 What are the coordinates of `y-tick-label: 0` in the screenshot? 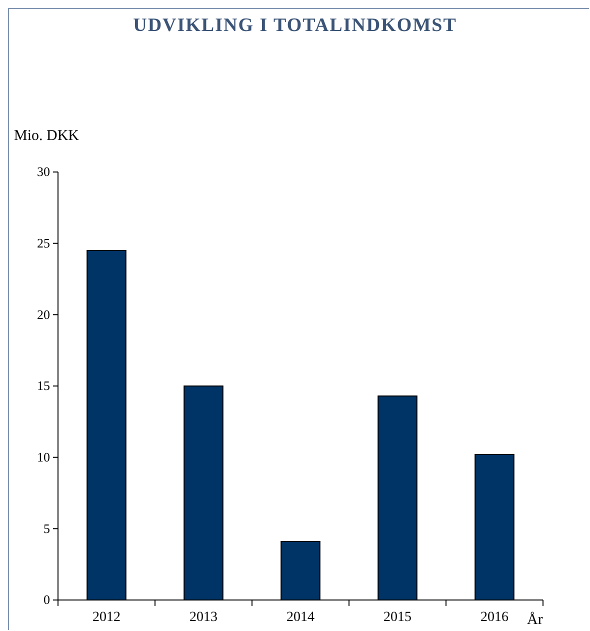 It's located at (47, 600).